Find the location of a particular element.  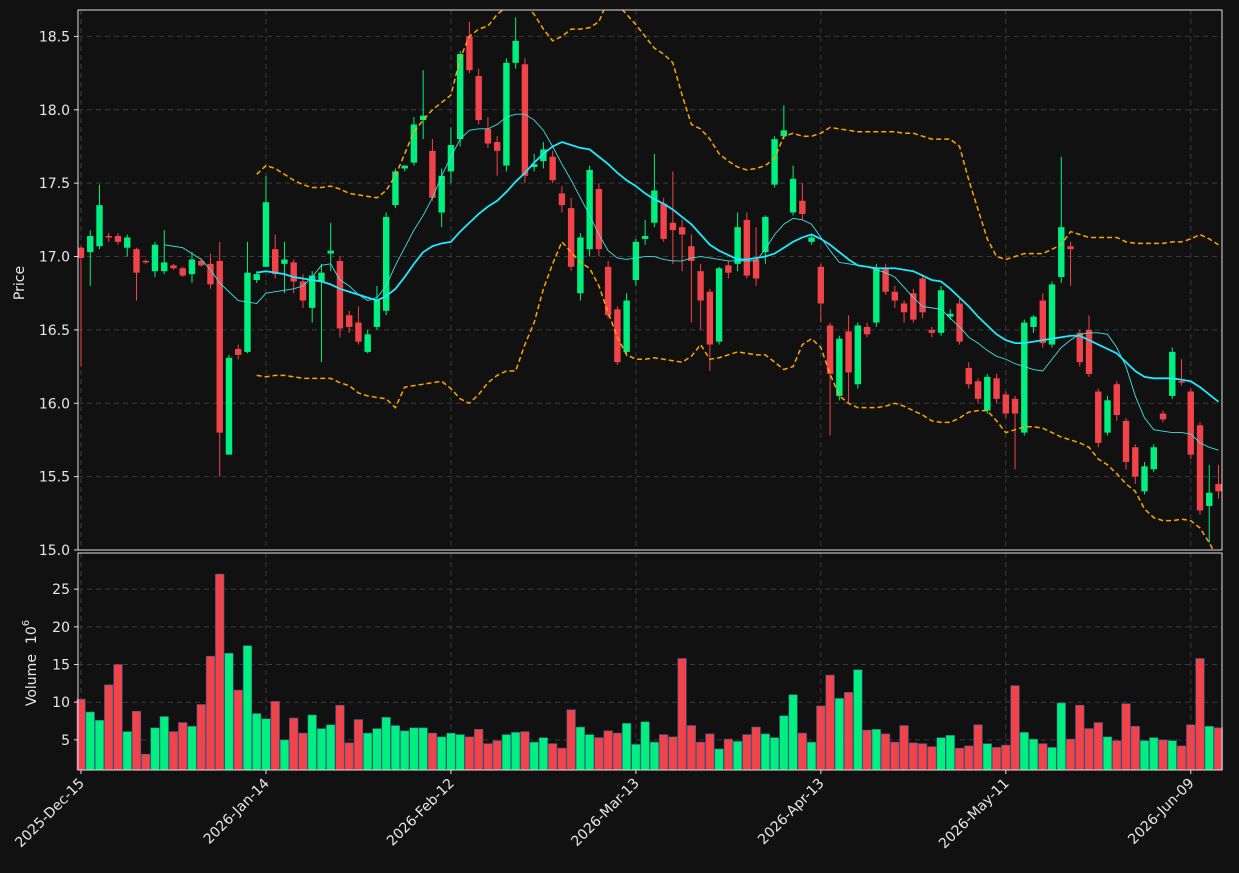

y-tick-label: 18.0 is located at coordinates (54, 111).